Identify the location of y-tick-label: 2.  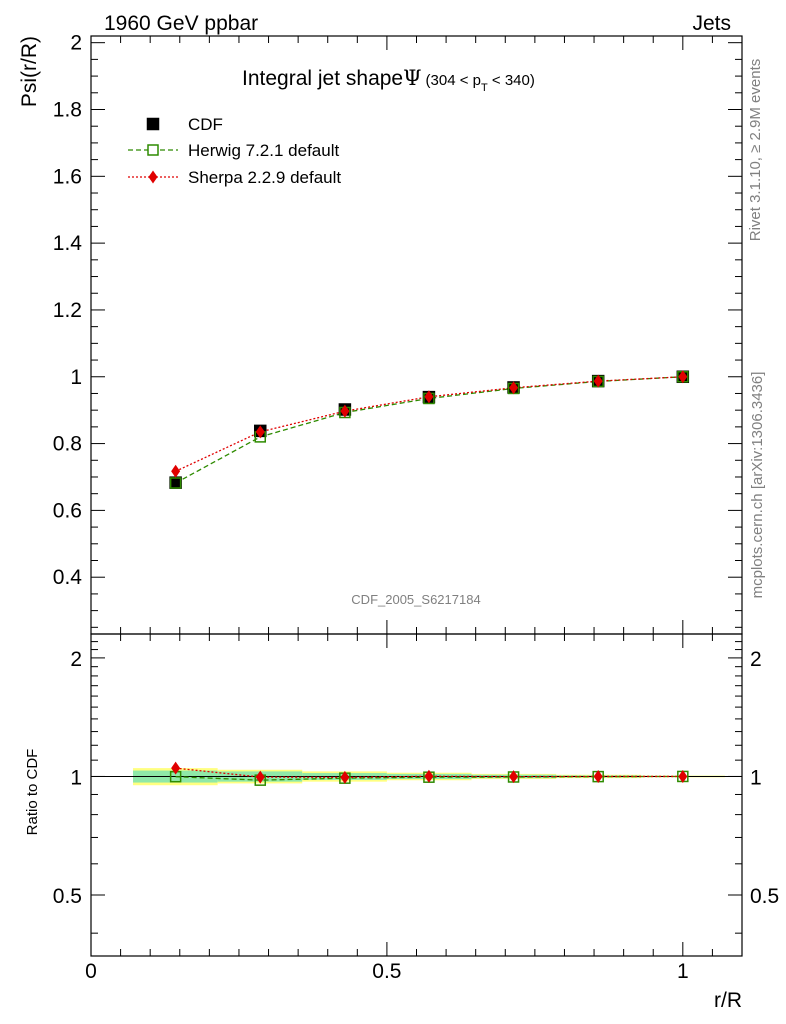
(76, 43).